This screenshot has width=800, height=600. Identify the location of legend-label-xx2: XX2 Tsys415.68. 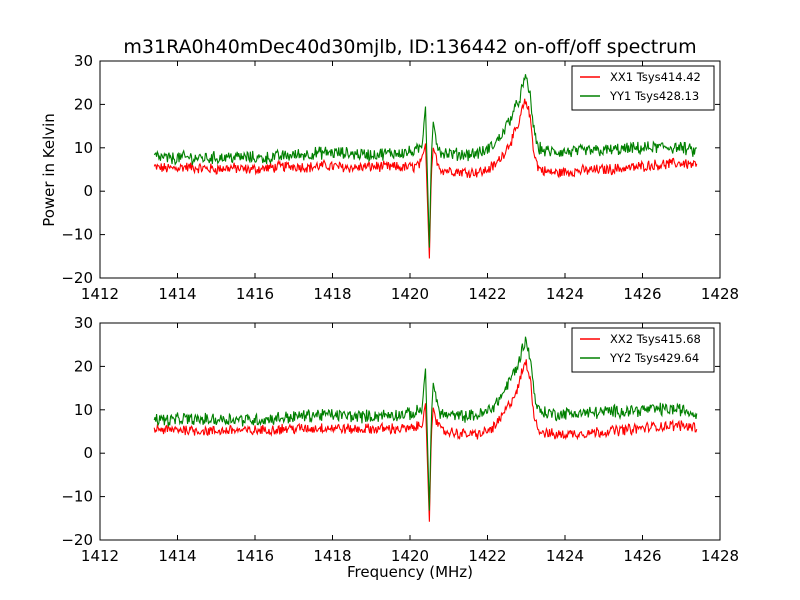
(655, 339).